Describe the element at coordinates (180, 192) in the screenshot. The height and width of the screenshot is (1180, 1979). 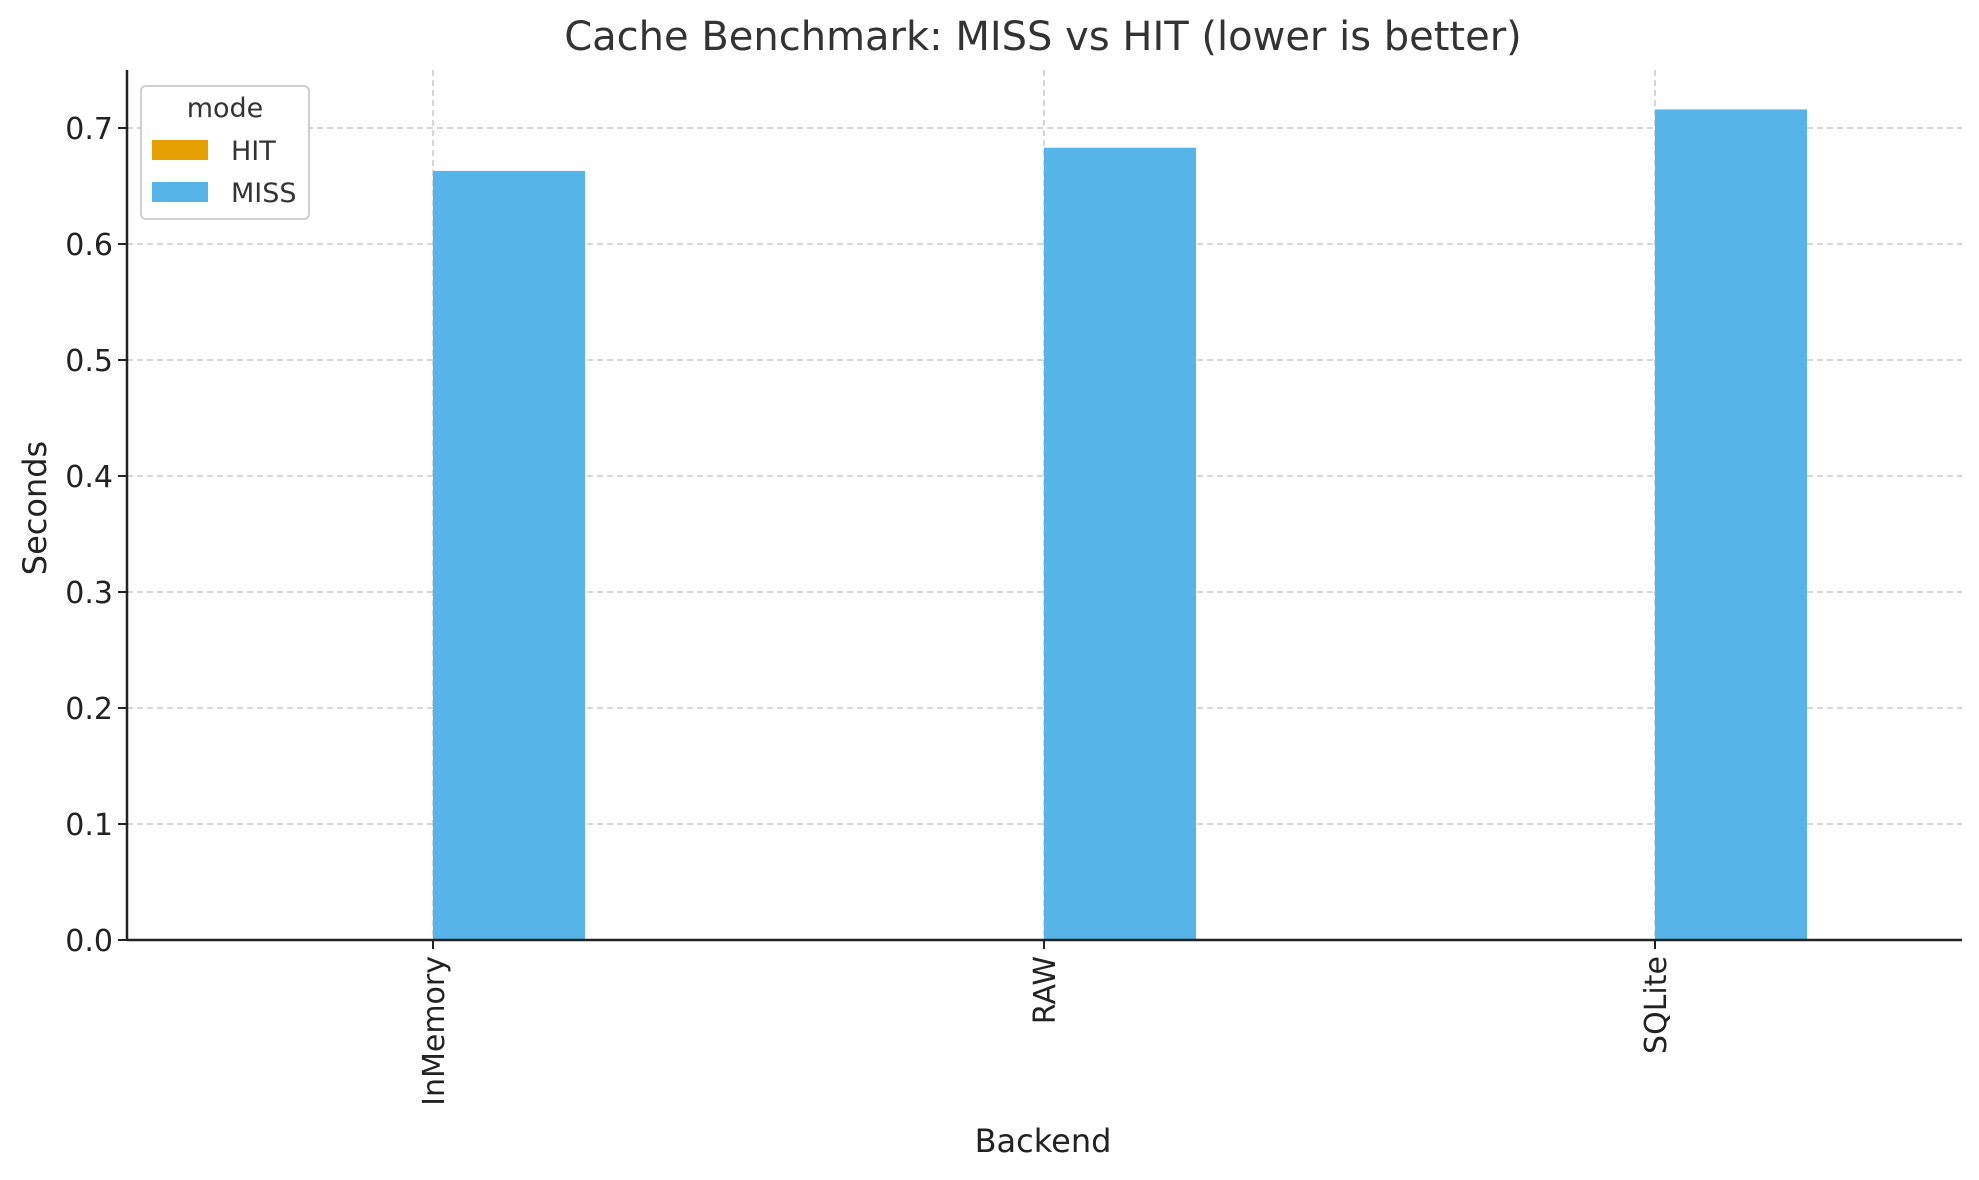
I see `legend-swatch-miss` at that location.